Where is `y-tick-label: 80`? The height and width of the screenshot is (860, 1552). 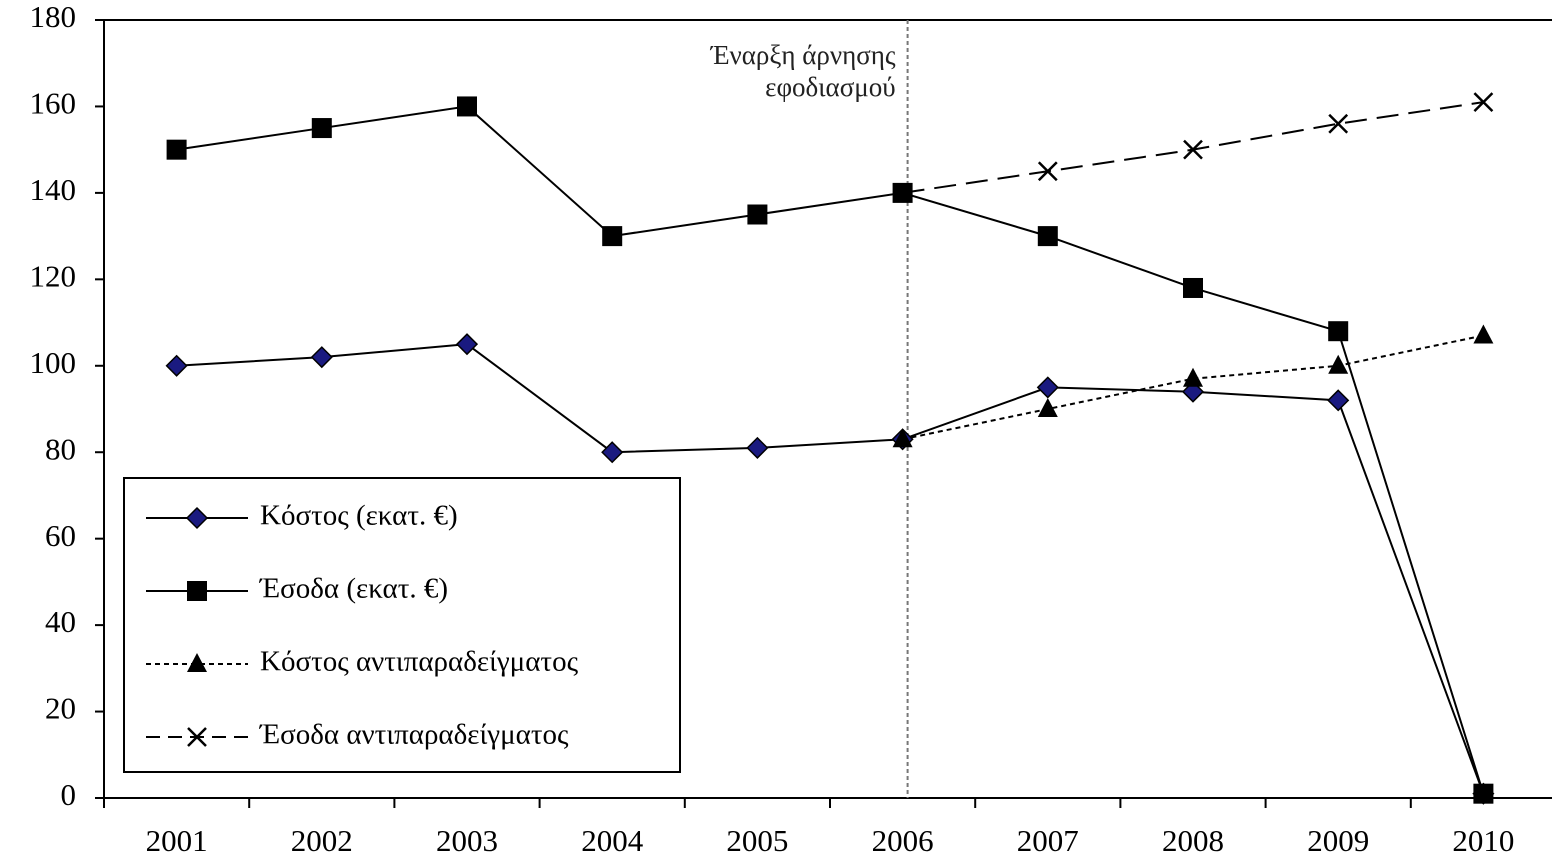
y-tick-label: 80 is located at coordinates (60, 448).